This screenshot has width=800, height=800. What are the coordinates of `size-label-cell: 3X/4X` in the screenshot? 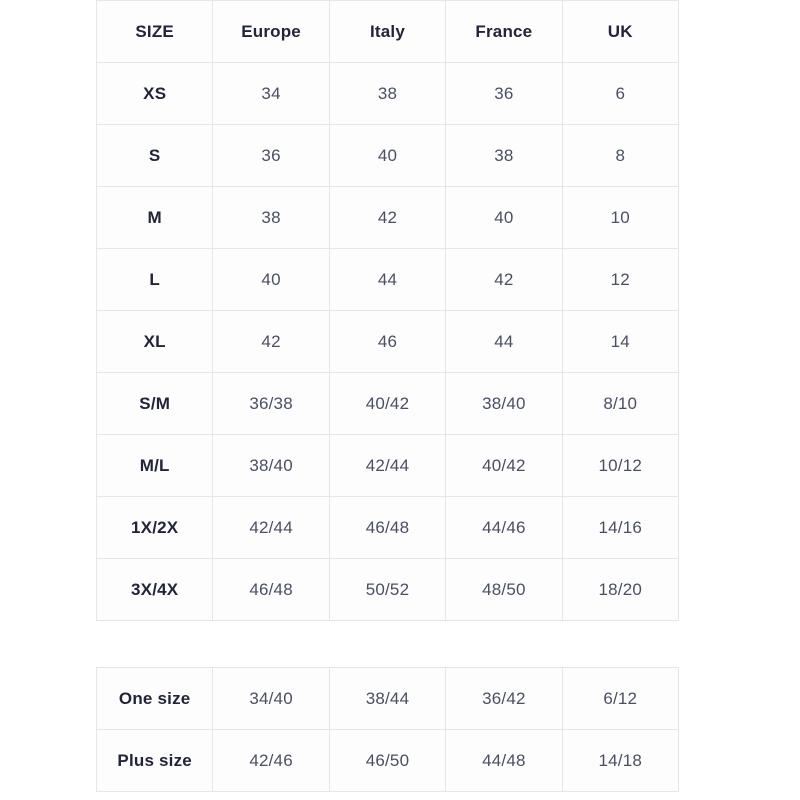 It's located at (154, 589).